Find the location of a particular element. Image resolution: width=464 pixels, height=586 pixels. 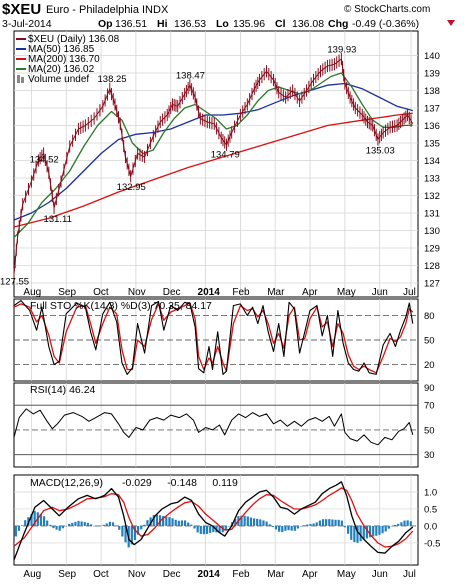

x-tick-label-bottom: Dec is located at coordinates (172, 574).